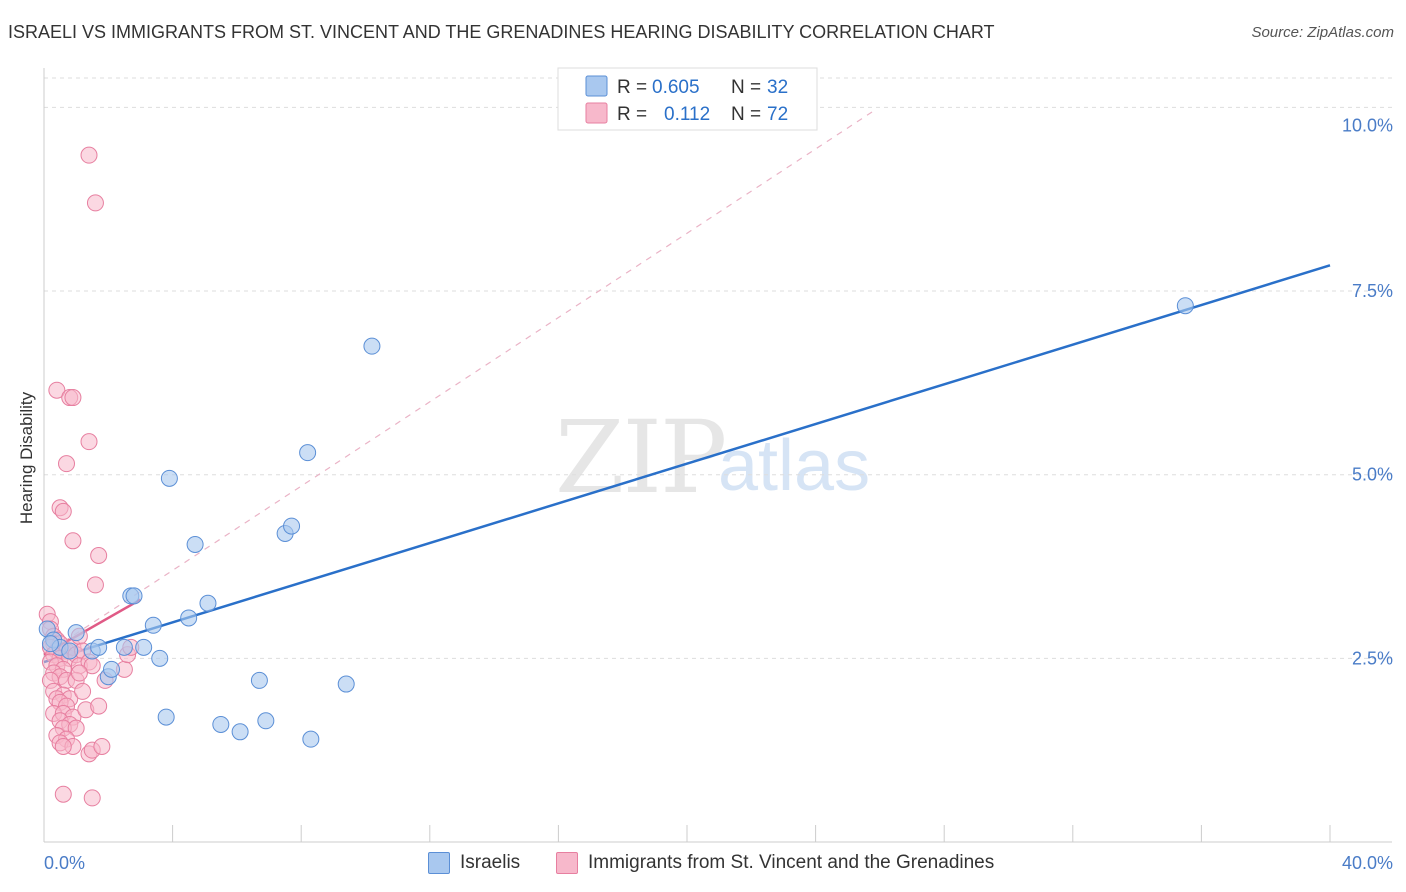  What do you see at coordinates (596, 86) in the screenshot?
I see `legend-swatch-israelis` at bounding box center [596, 86].